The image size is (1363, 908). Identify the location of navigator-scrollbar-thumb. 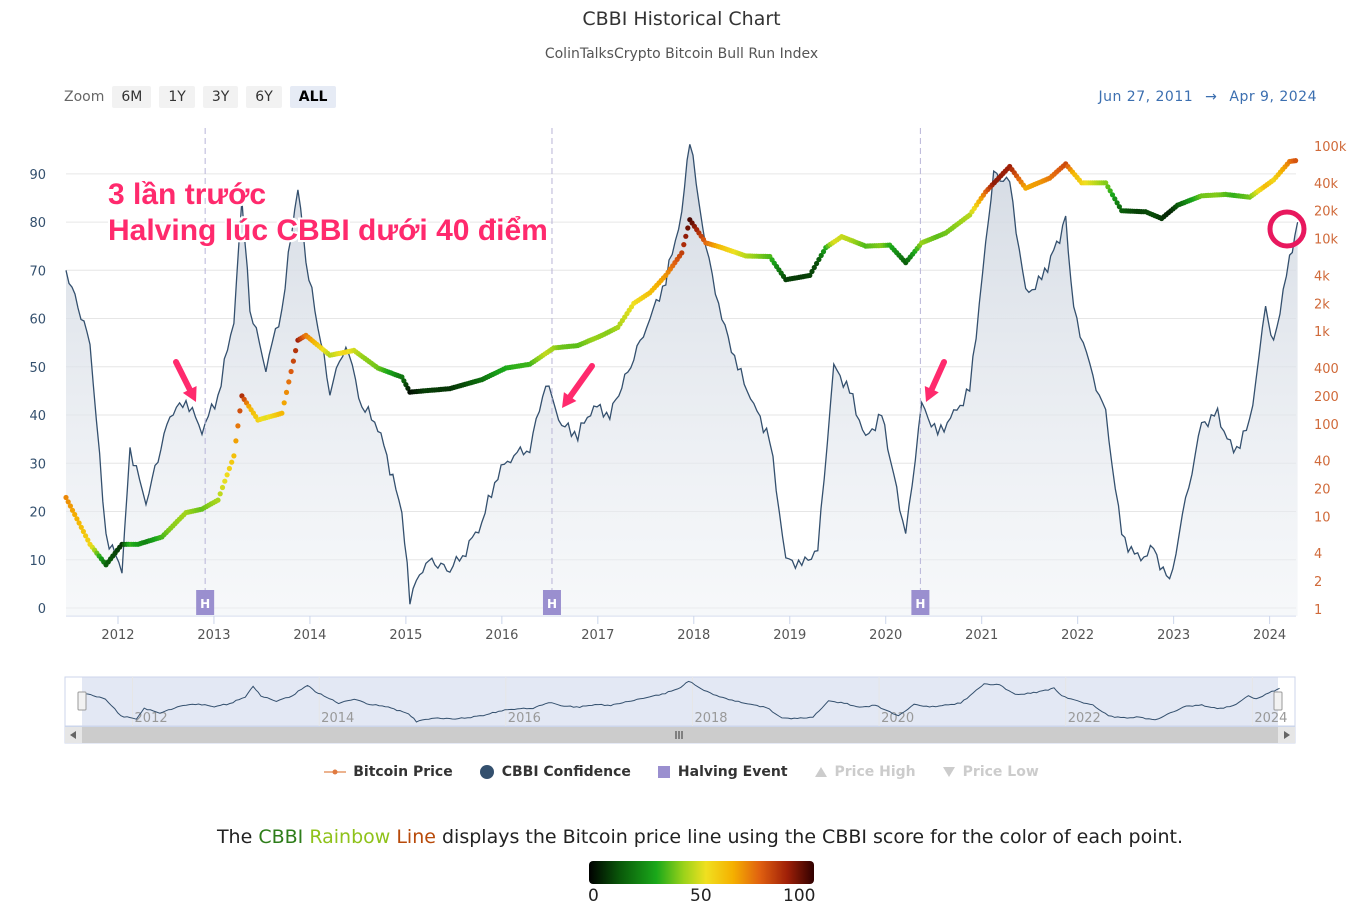
(680, 735).